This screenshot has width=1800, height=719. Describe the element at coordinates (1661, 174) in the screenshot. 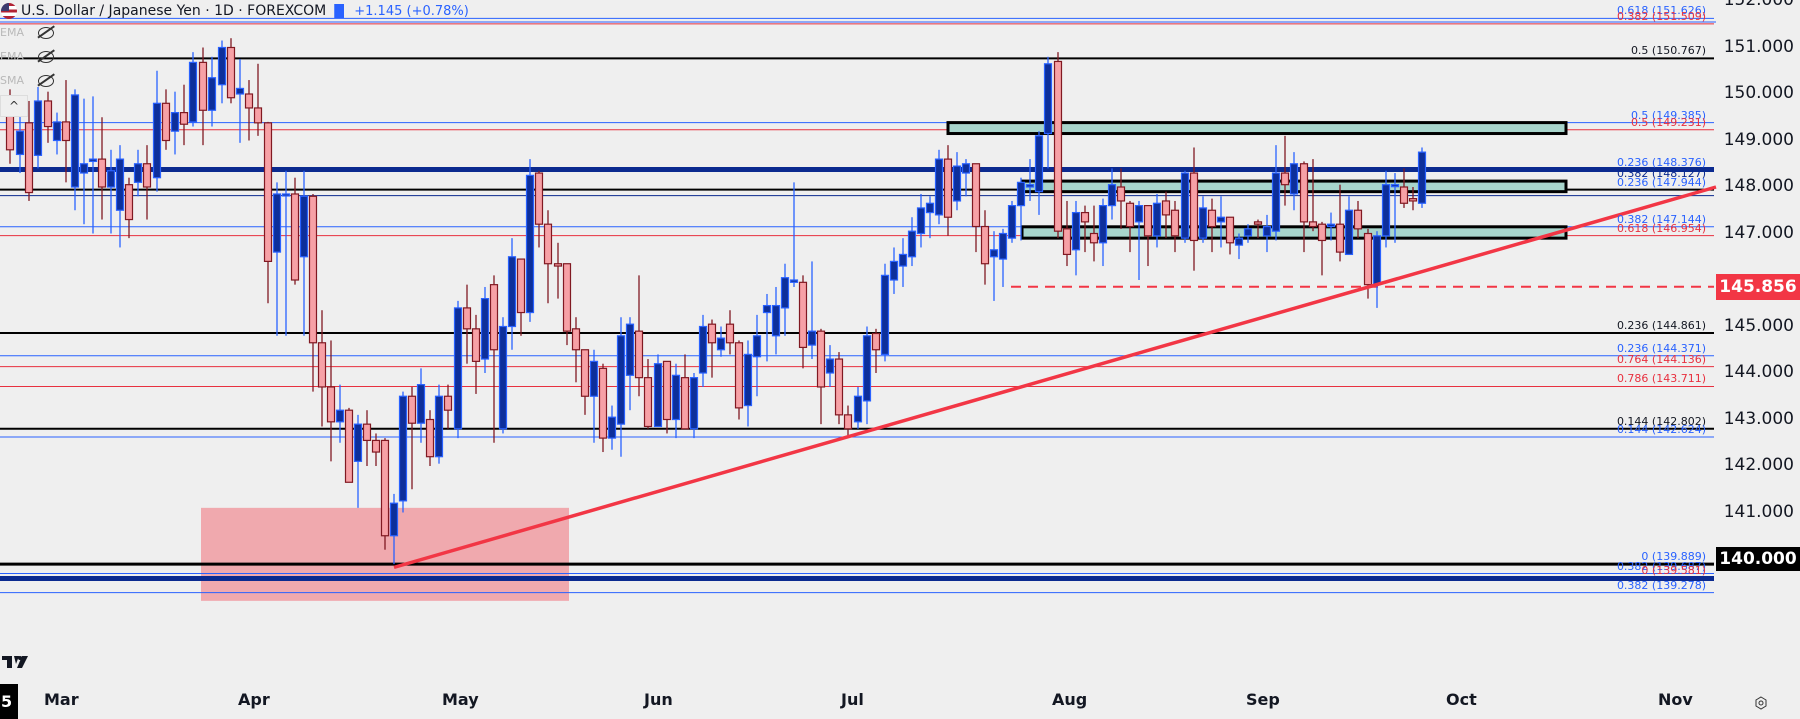

I see `fib-level-label: 0.382 (148.127)` at that location.